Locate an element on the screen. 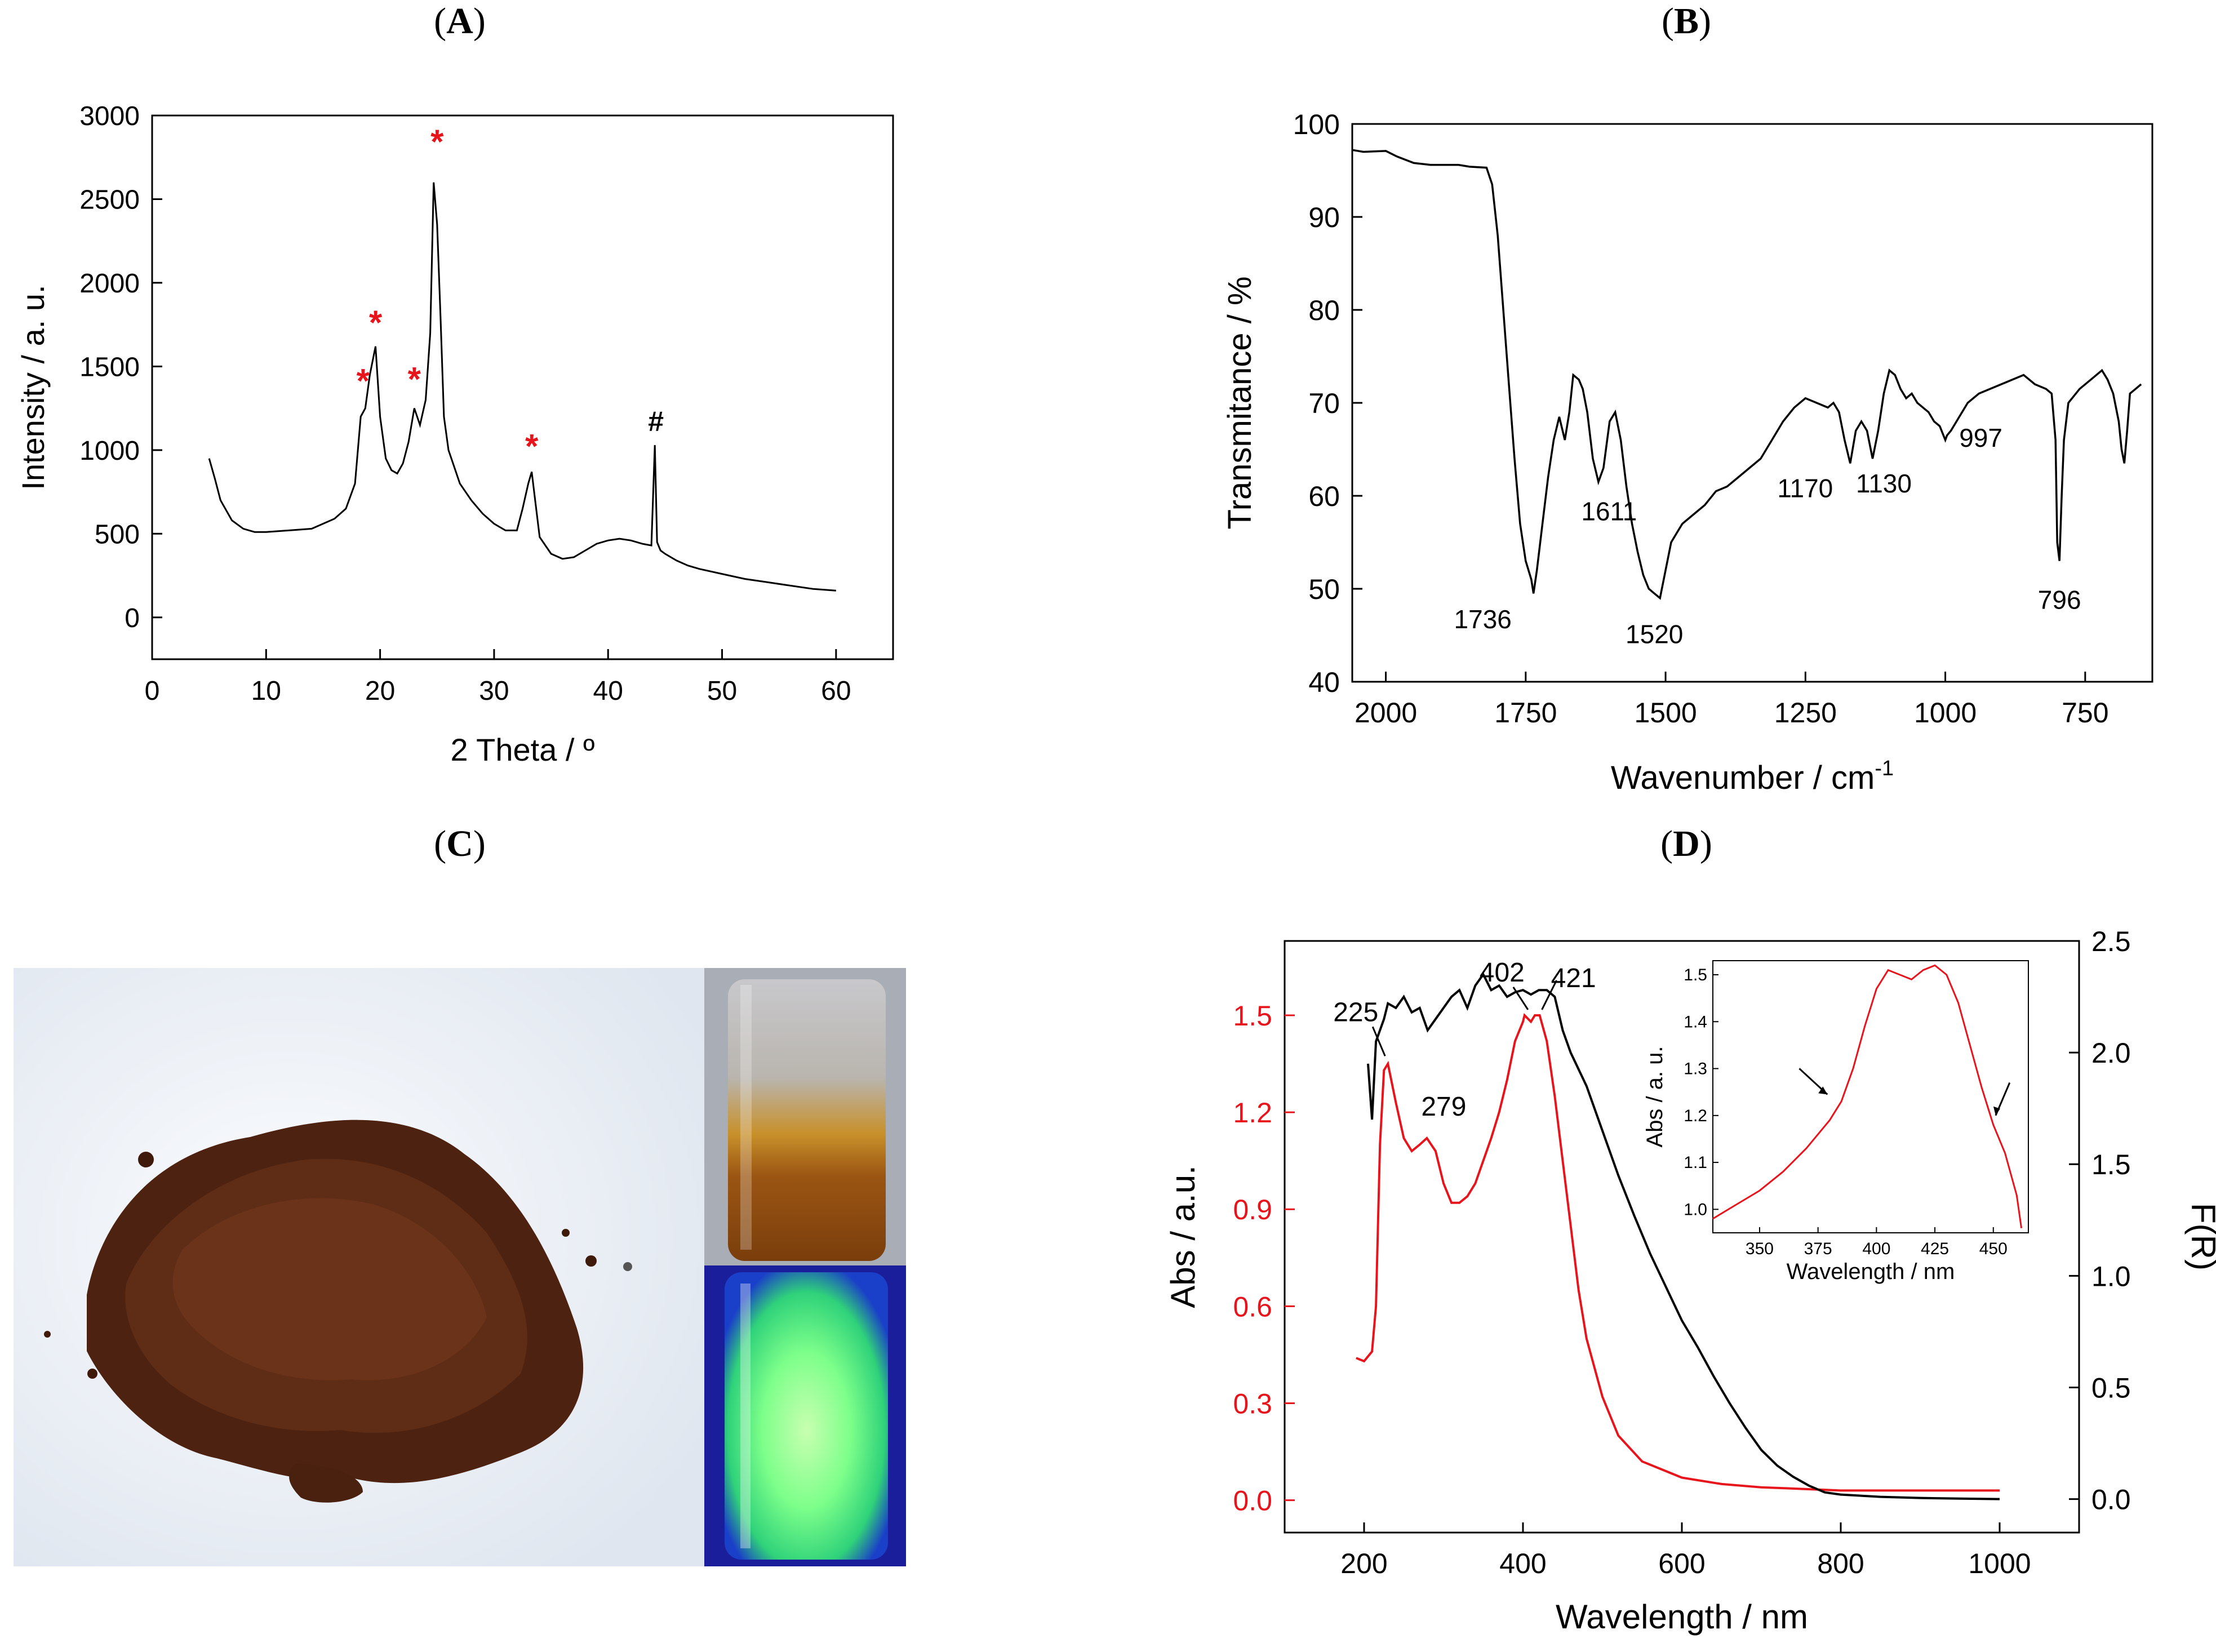 The width and height of the screenshot is (2216, 1652). fluorescent-vial is located at coordinates (805, 1415).